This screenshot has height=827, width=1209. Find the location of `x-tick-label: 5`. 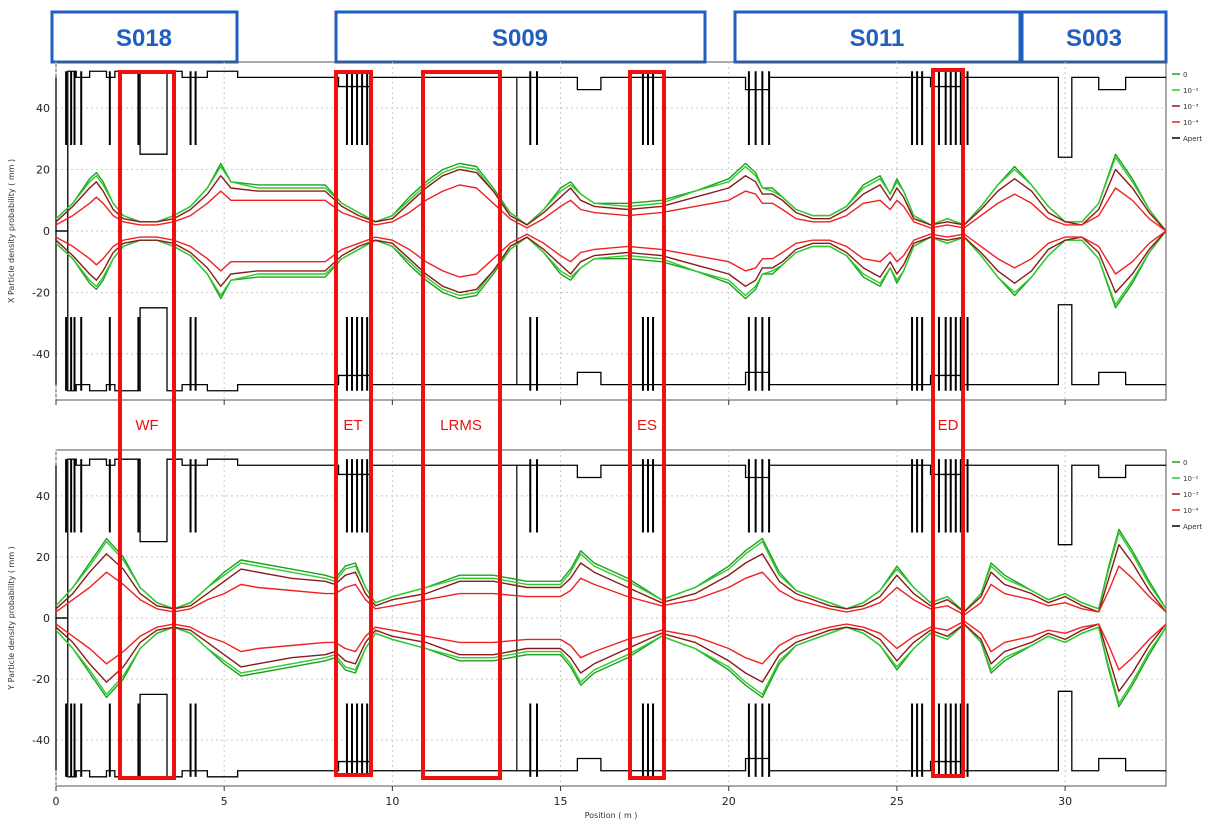

x-tick-label: 5 is located at coordinates (224, 801).